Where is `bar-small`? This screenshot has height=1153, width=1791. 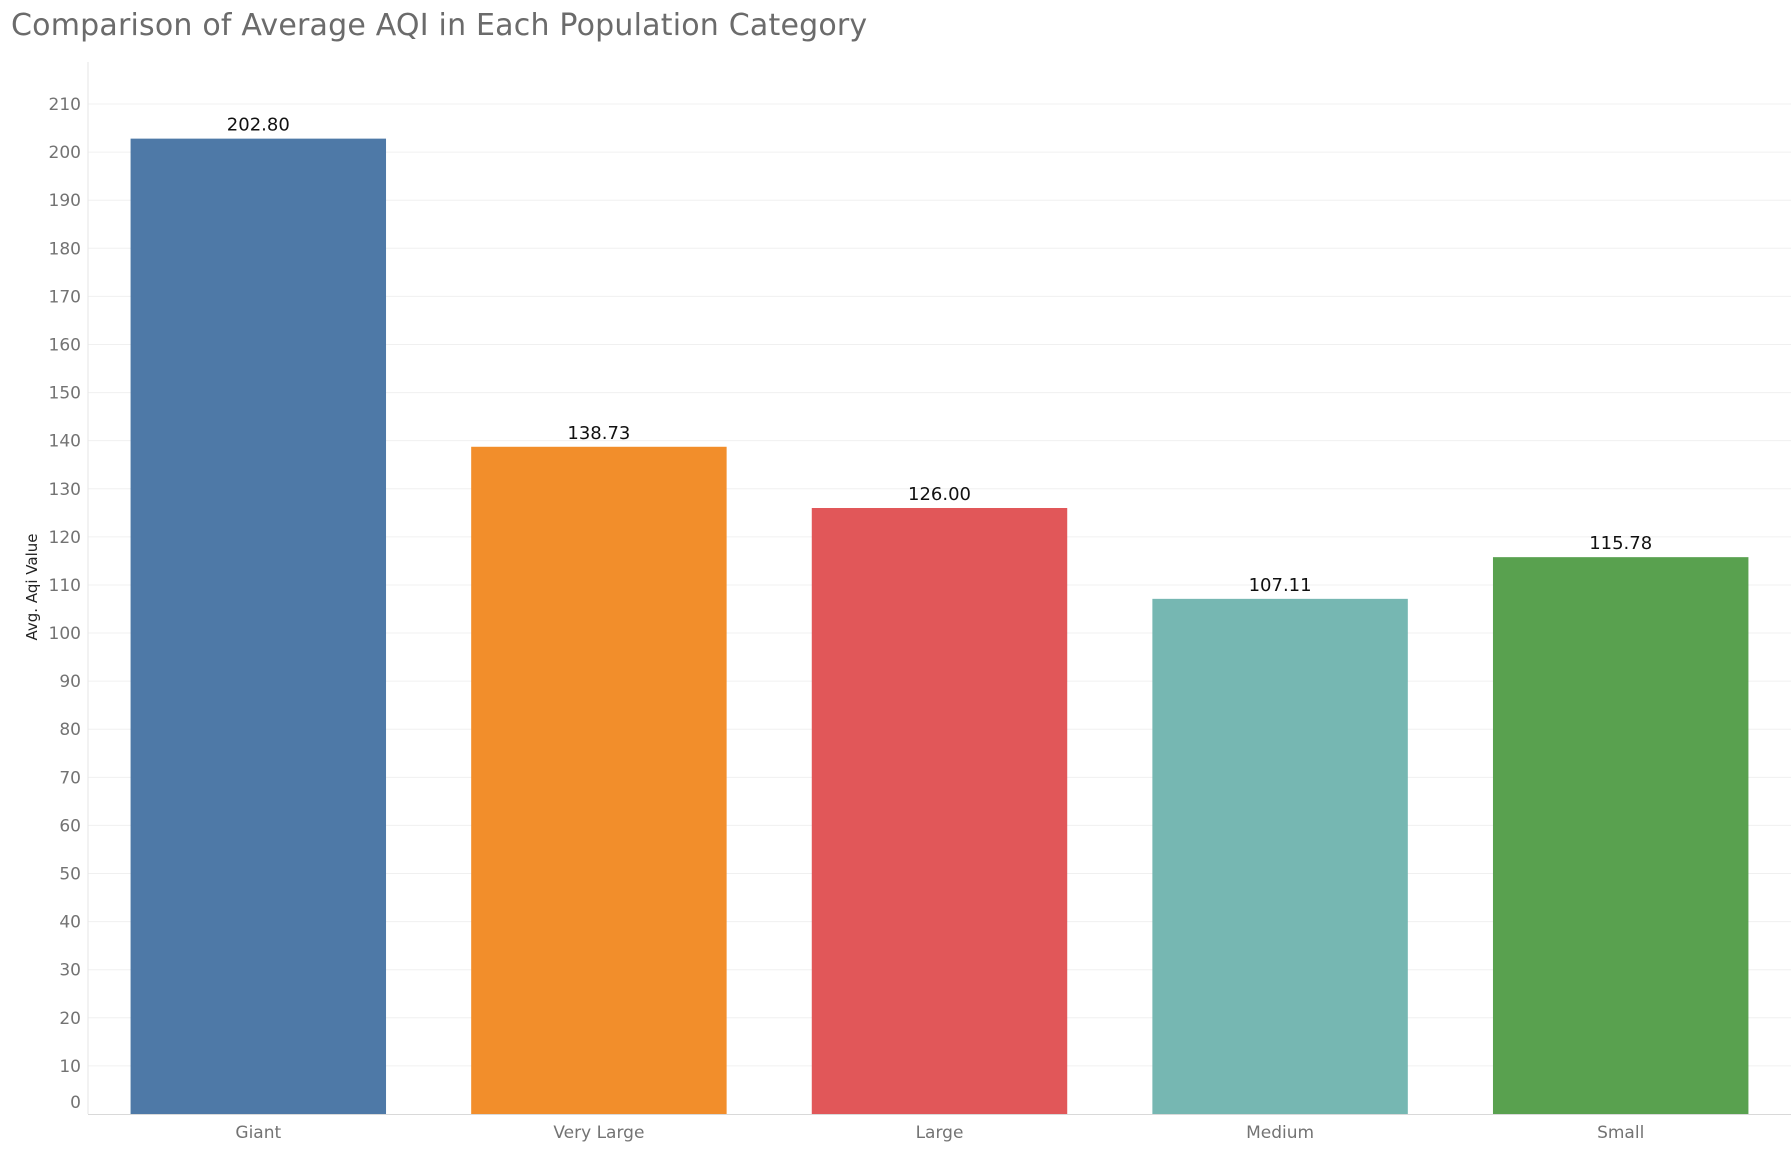
bar-small is located at coordinates (1620, 835).